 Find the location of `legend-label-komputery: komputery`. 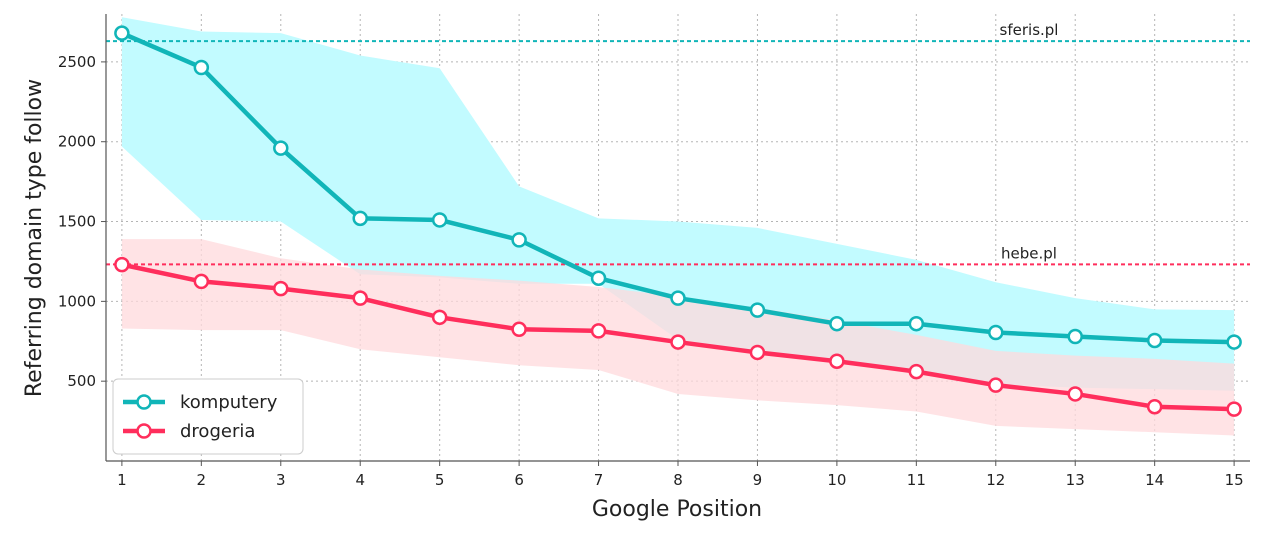

legend-label-komputery: komputery is located at coordinates (229, 402).